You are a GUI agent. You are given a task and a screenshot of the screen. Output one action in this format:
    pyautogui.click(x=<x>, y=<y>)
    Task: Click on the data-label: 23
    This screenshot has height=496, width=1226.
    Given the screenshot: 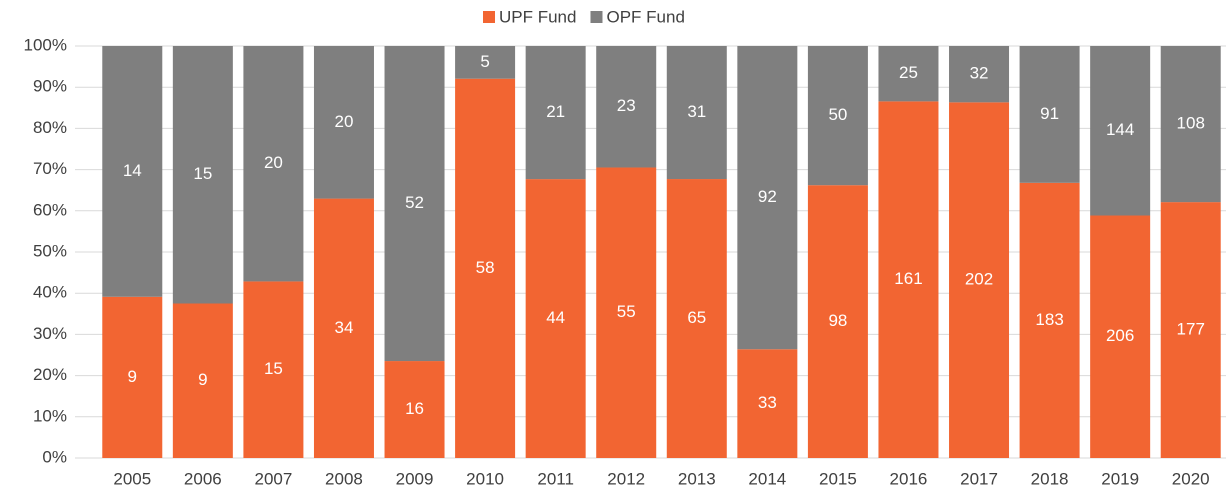 What is the action you would take?
    pyautogui.click(x=626, y=105)
    